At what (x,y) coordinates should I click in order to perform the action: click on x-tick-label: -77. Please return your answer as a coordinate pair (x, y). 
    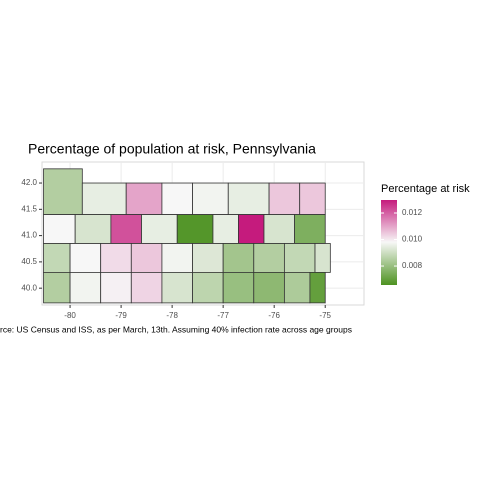
    Looking at the image, I should click on (223, 315).